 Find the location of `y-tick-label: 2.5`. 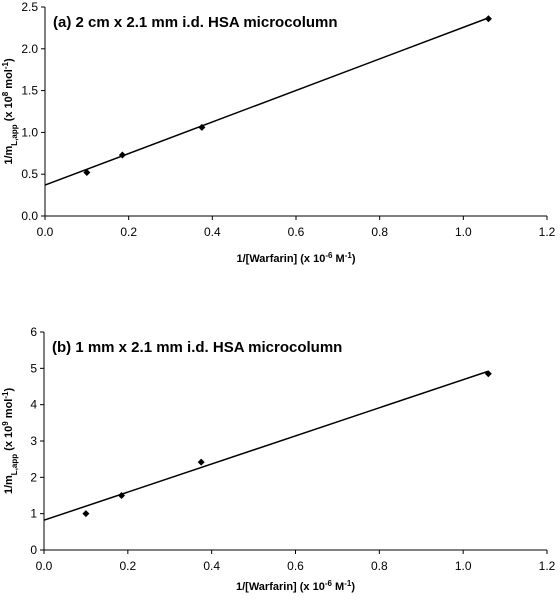

y-tick-label: 2.5 is located at coordinates (29, 7).